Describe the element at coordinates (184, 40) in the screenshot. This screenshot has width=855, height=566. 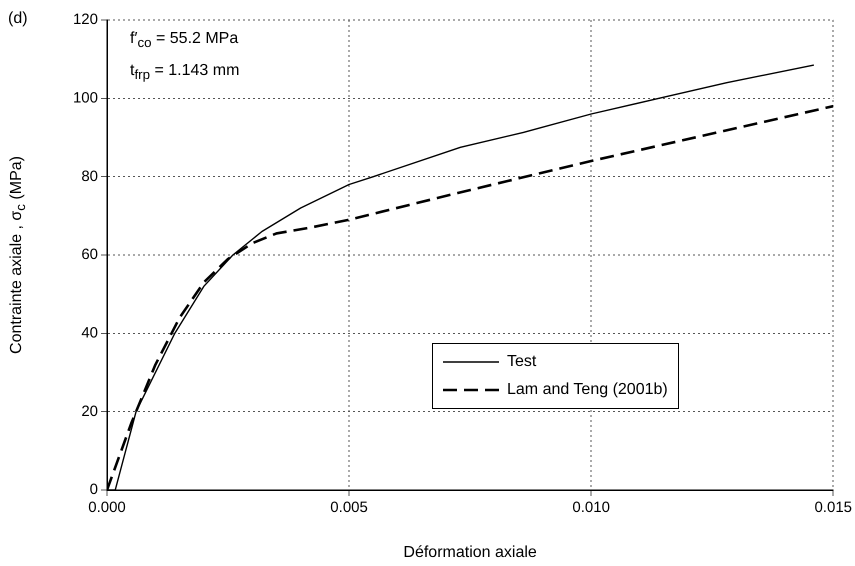
I see `annotation: f′$_{co}$ = 55.2 MPa` at that location.